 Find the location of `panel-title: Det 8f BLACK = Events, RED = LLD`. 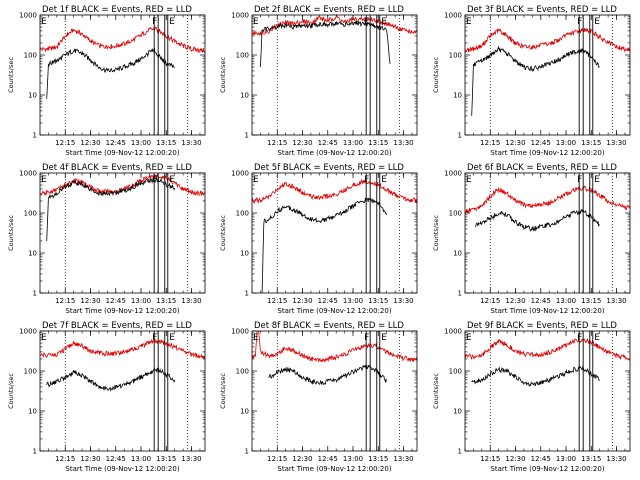

panel-title: Det 8f BLACK = Events, RED = LLD is located at coordinates (329, 326).